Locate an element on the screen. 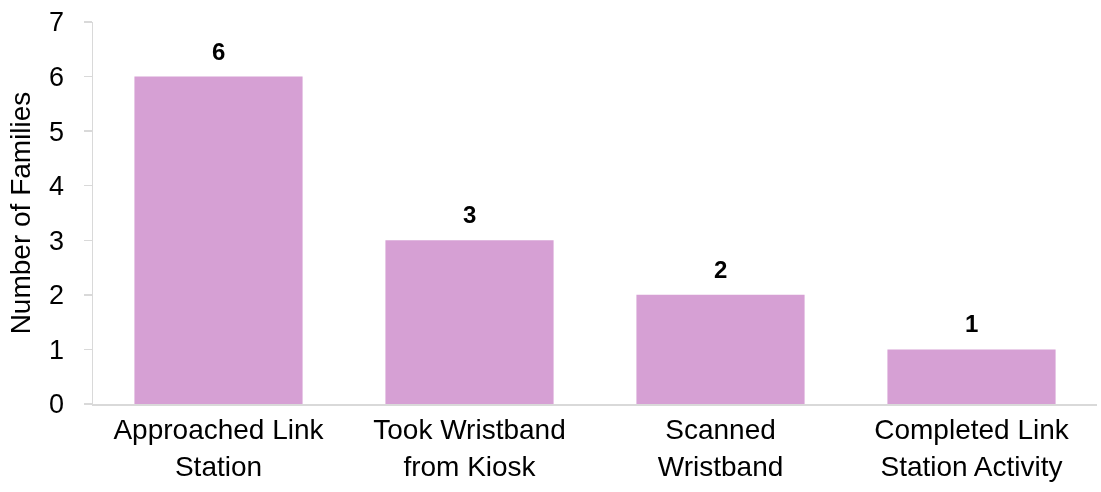  x-tick-label: Completed Link Station Activity is located at coordinates (972, 448).